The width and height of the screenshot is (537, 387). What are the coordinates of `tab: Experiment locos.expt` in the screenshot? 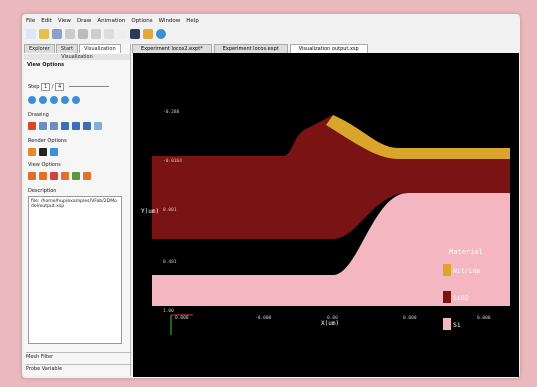 It's located at (250, 48).